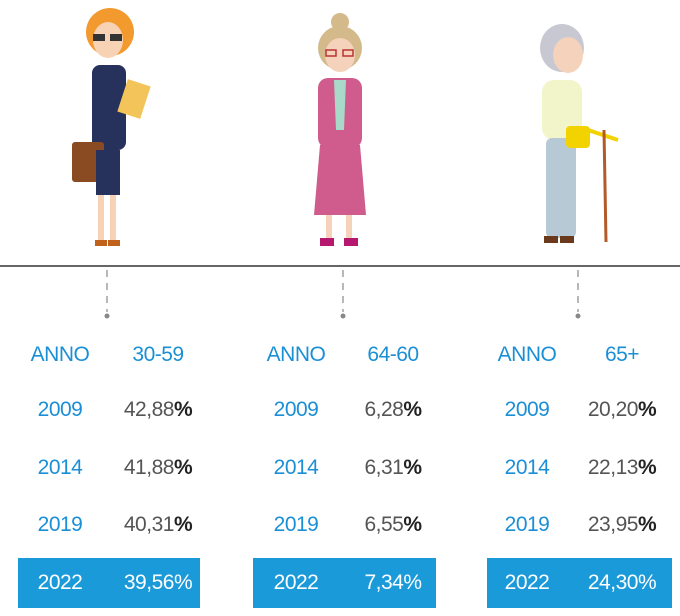 The width and height of the screenshot is (680, 616). What do you see at coordinates (579, 133) in the screenshot?
I see `figure-elderly-woman` at bounding box center [579, 133].